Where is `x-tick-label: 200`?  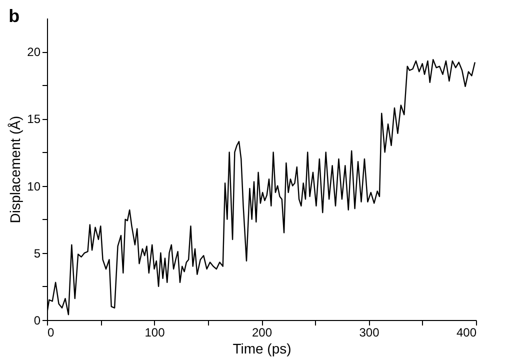 x-tick-label: 200 is located at coordinates (262, 333).